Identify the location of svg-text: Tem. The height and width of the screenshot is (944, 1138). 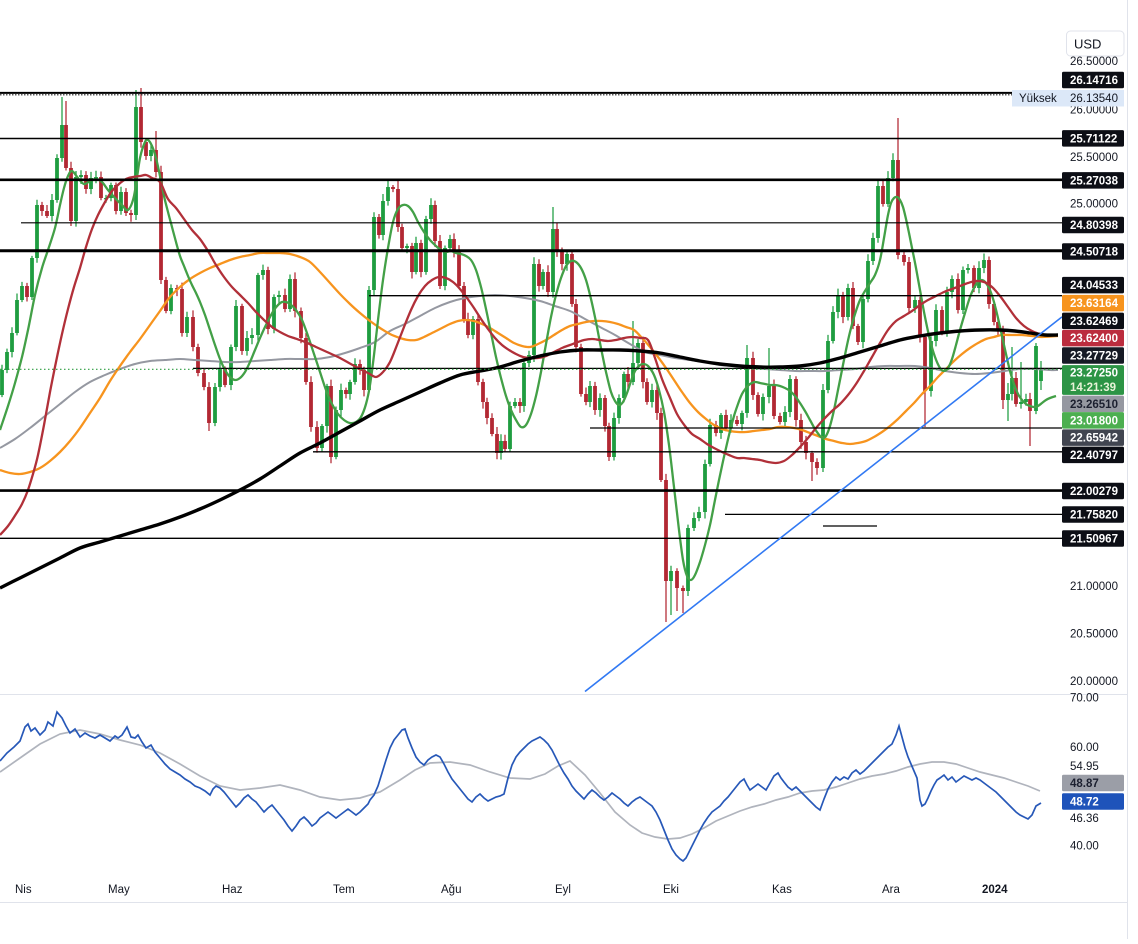
(344, 890).